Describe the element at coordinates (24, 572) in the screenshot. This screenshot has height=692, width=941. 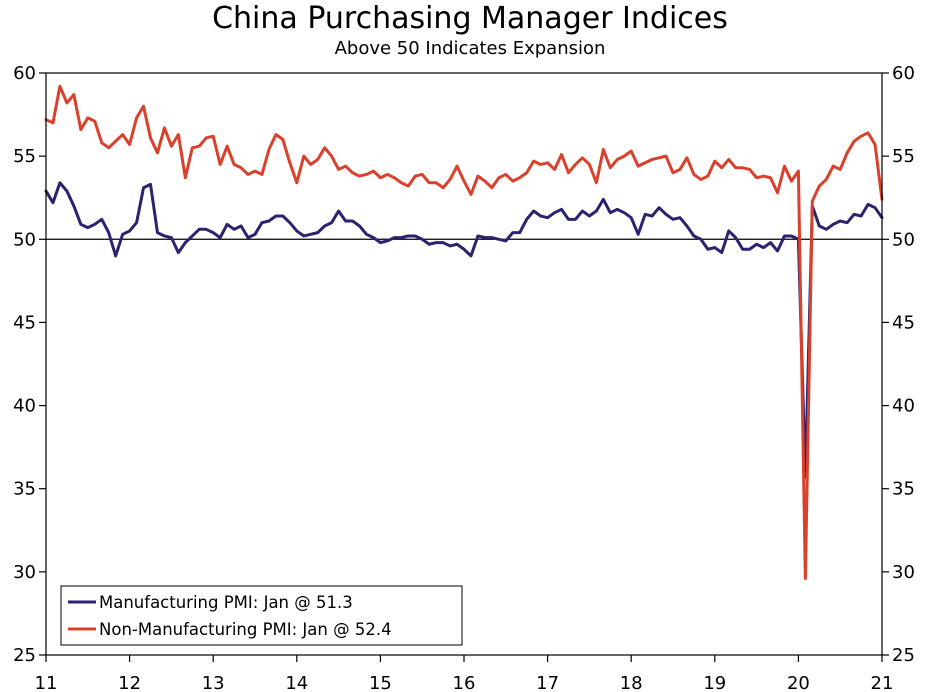
I see `y-tick-label-left: 30` at that location.